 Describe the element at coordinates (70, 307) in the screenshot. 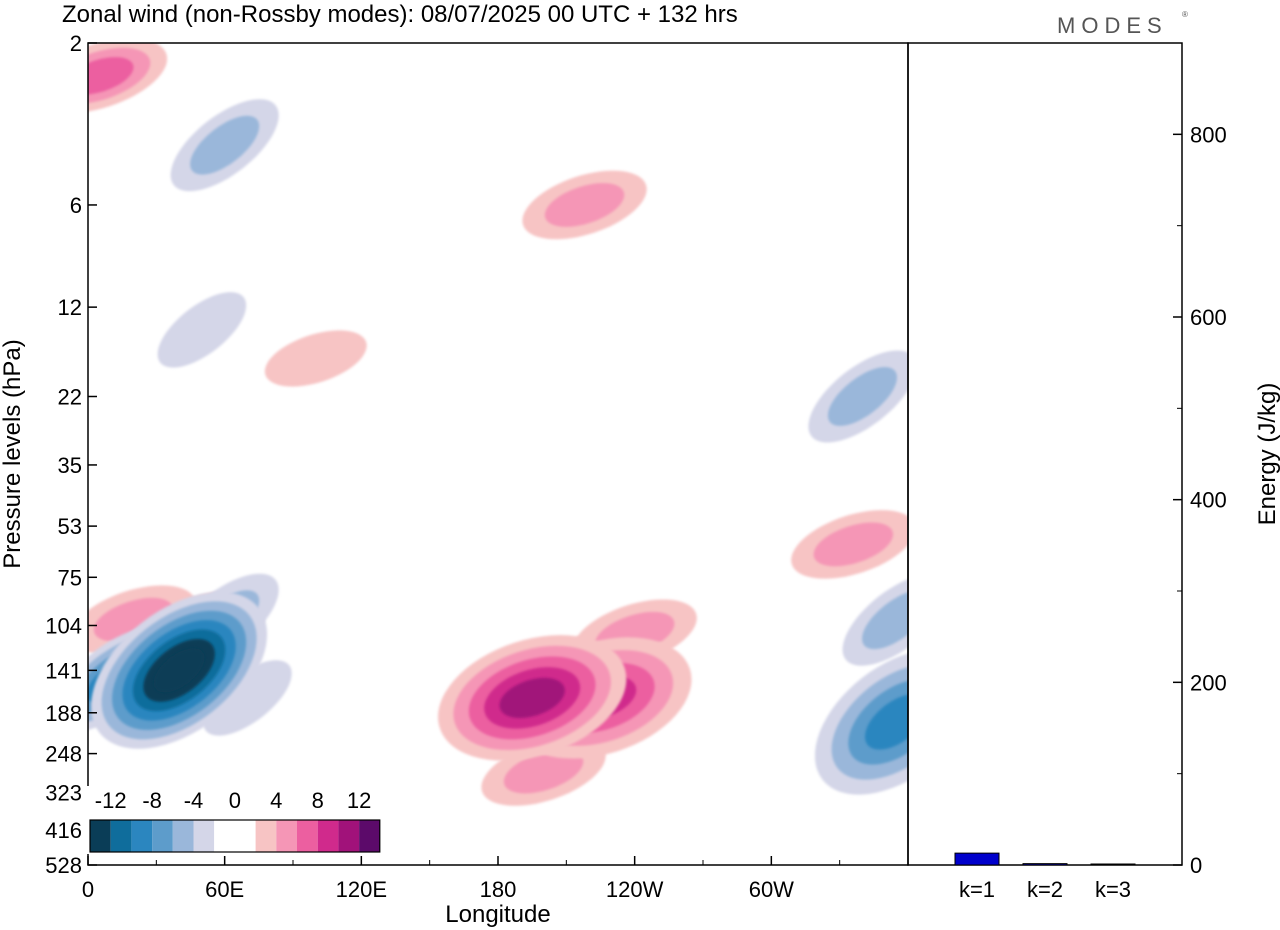

I see `y-tick-label: 12` at that location.